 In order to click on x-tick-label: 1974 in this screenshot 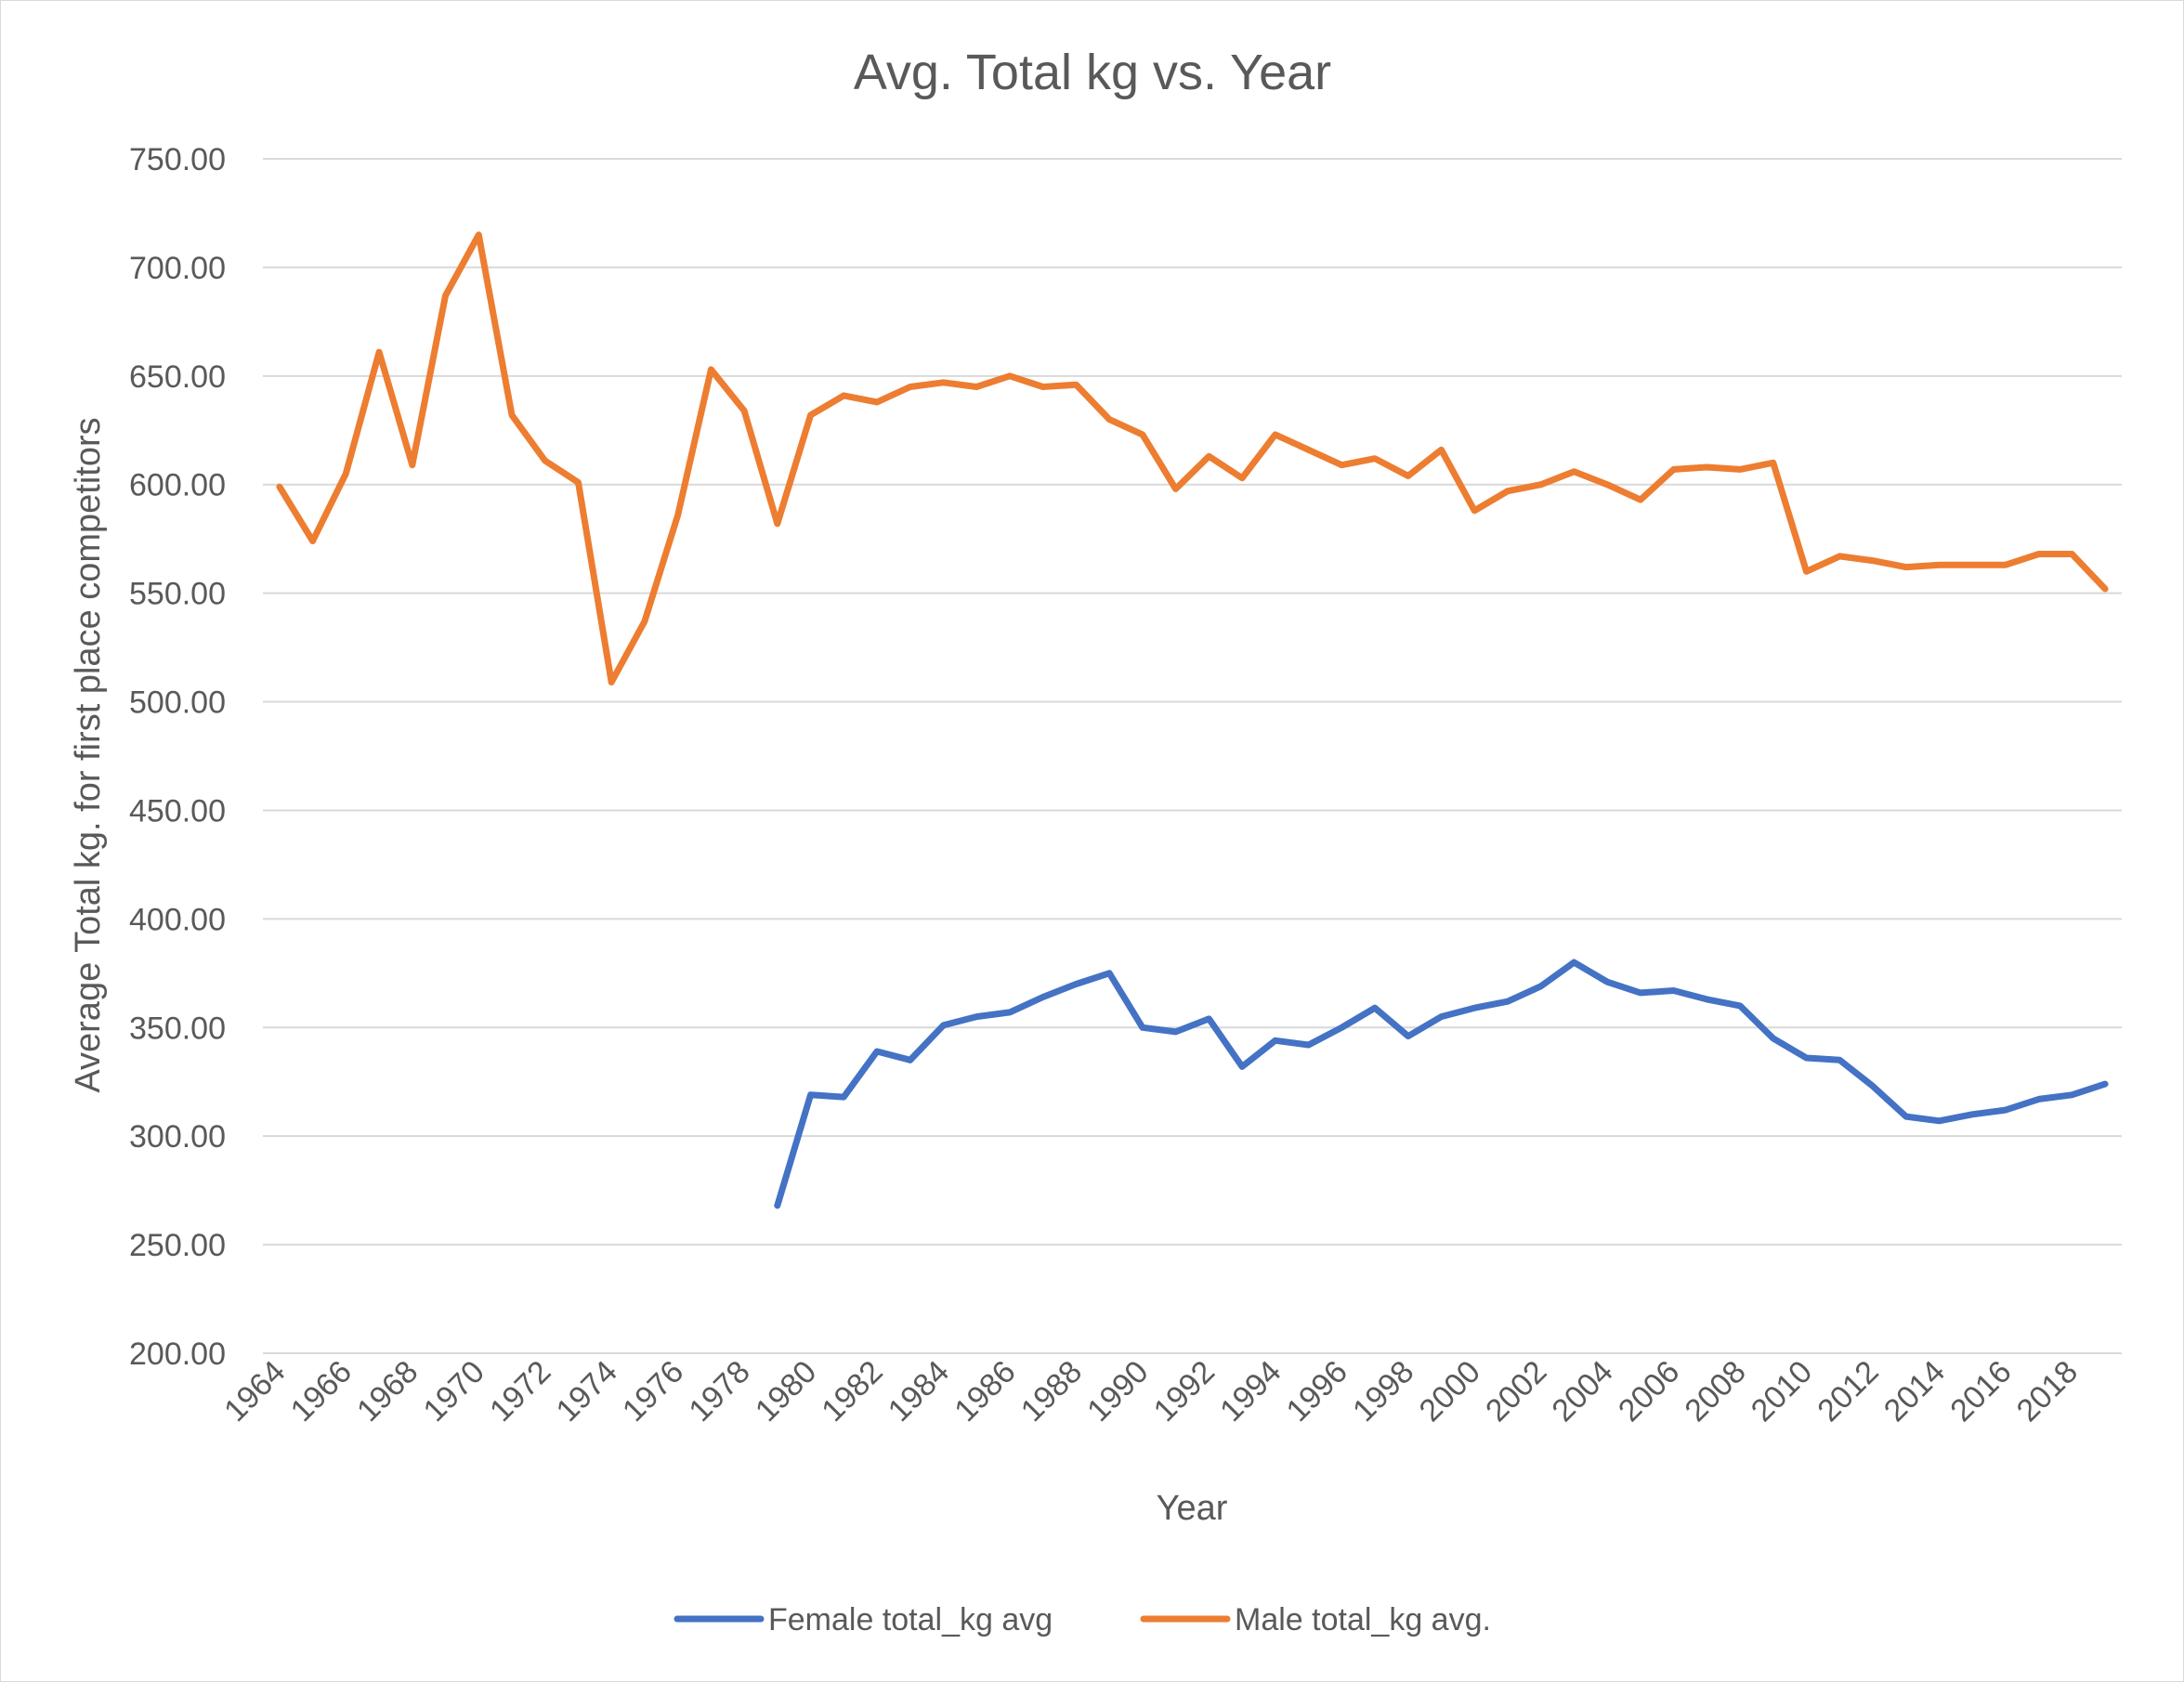, I will do `click(586, 1392)`.